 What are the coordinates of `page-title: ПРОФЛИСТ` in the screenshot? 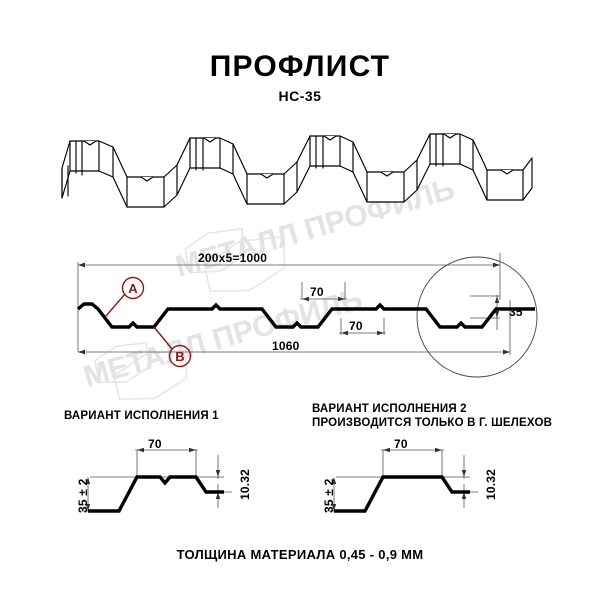 It's located at (300, 66).